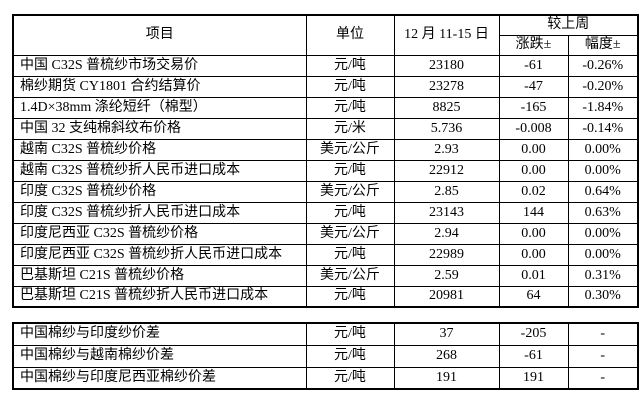 The image size is (643, 403). I want to click on item-cell: 中国棉纱与越南棉纱价差, so click(159, 356).